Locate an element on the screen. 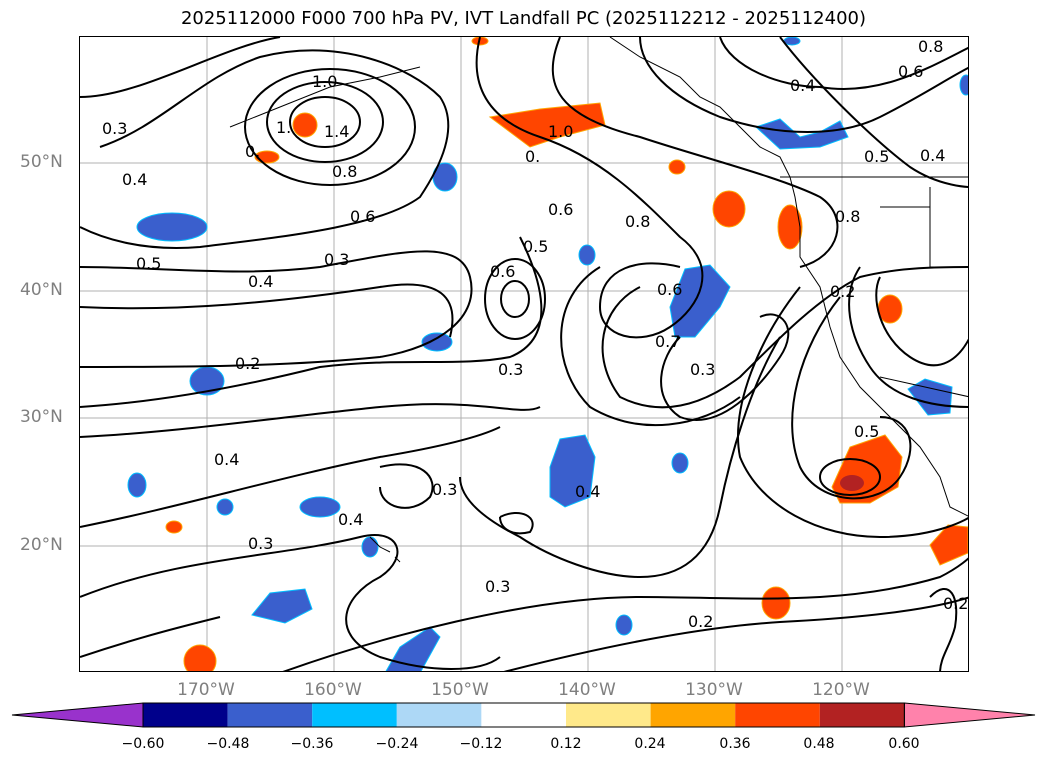 Image resolution: width=1047 pixels, height=765 pixels. lat-label-20n: 20°N is located at coordinates (41, 545).